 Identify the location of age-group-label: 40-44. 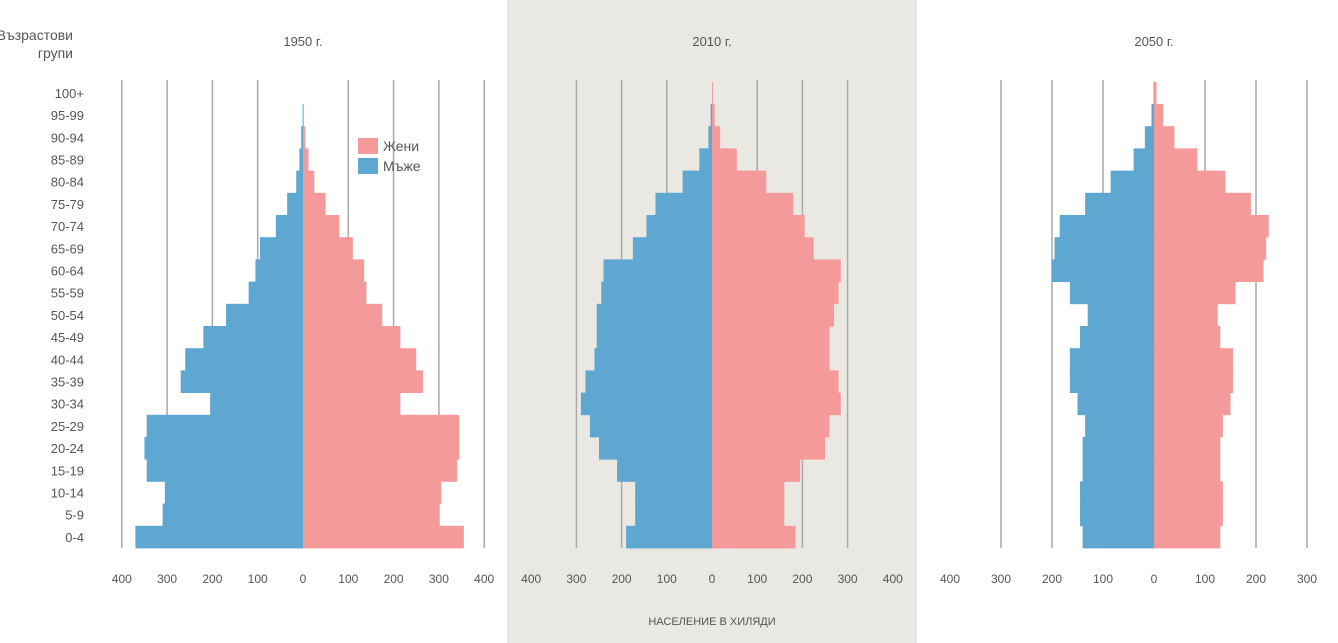
(67, 359).